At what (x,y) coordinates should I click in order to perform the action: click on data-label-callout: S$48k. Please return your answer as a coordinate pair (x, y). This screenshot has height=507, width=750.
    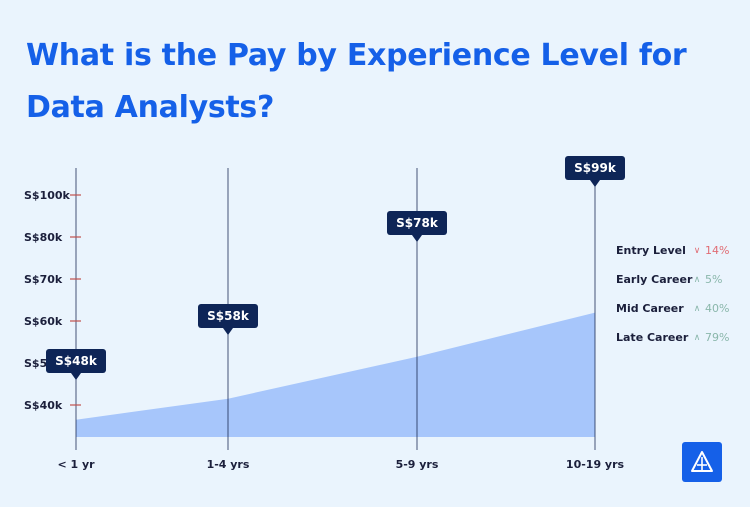
    Looking at the image, I should click on (76, 364).